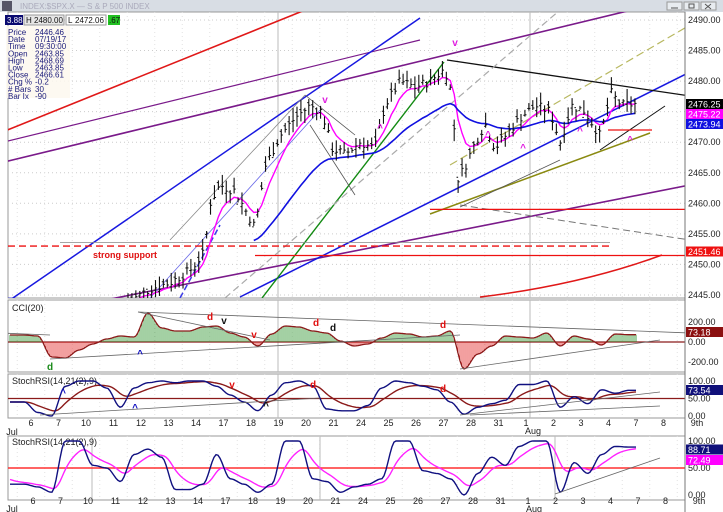 Image resolution: width=723 pixels, height=512 pixels. Describe the element at coordinates (143, 501) in the screenshot. I see `date-label-lower: 12` at that location.